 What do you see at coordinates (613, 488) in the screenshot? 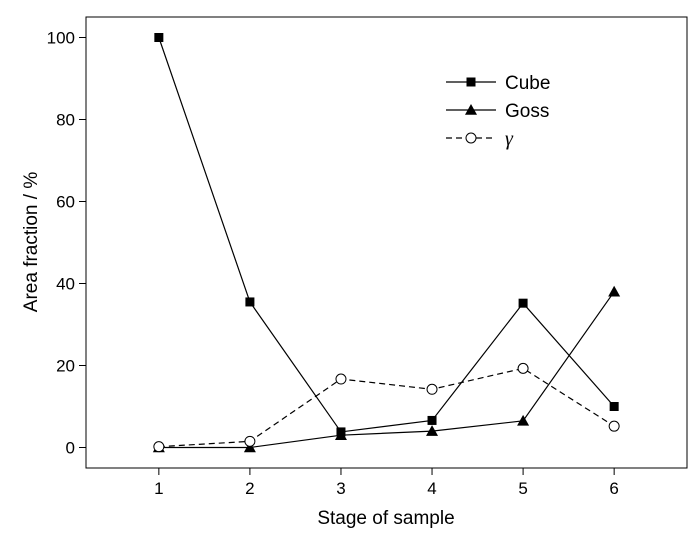
I see `x-tick-label-6: 6` at bounding box center [613, 488].